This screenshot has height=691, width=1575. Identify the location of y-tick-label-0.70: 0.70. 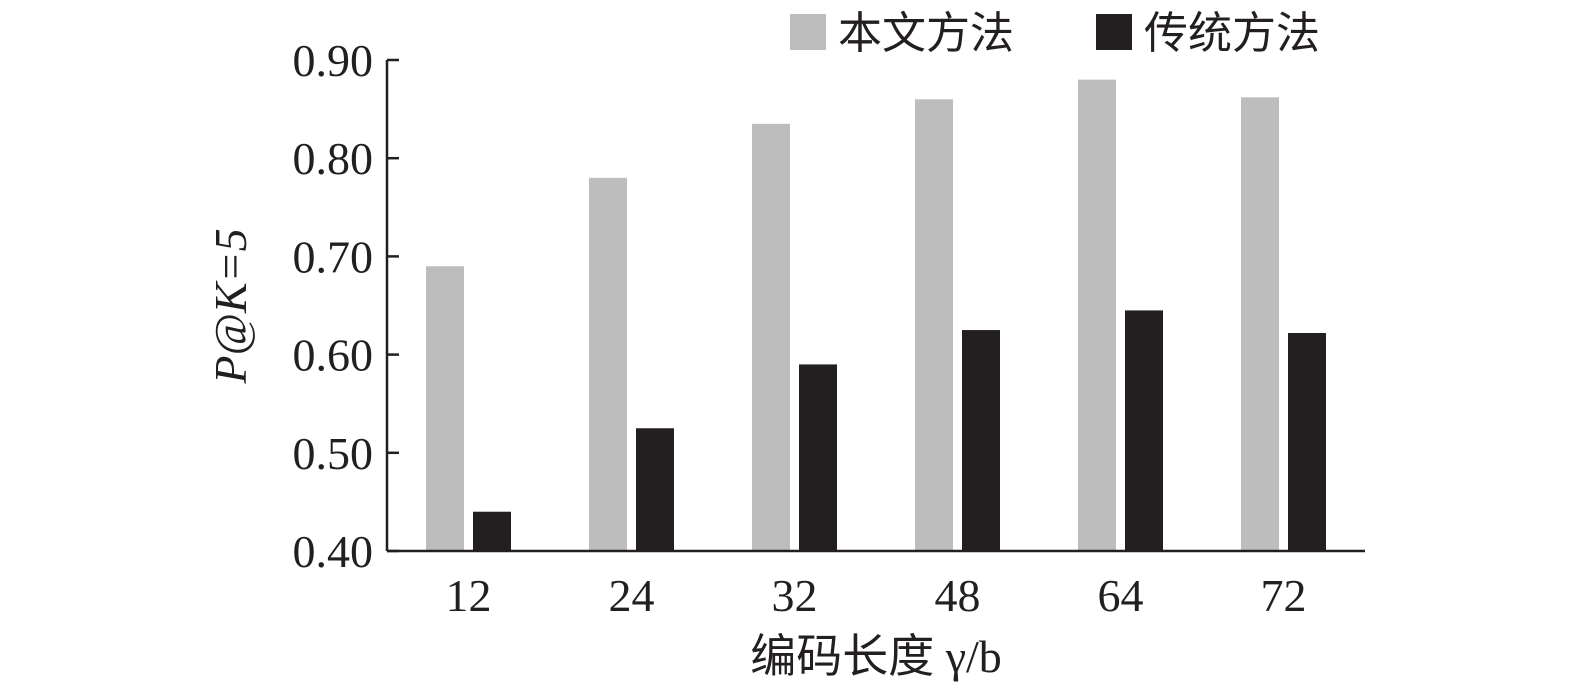
(333, 256).